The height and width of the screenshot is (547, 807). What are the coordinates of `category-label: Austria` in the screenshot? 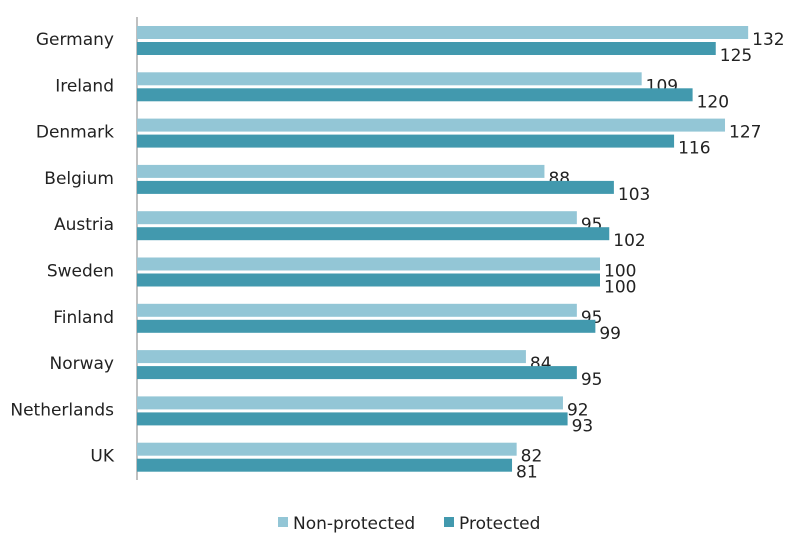 It's located at (84, 225).